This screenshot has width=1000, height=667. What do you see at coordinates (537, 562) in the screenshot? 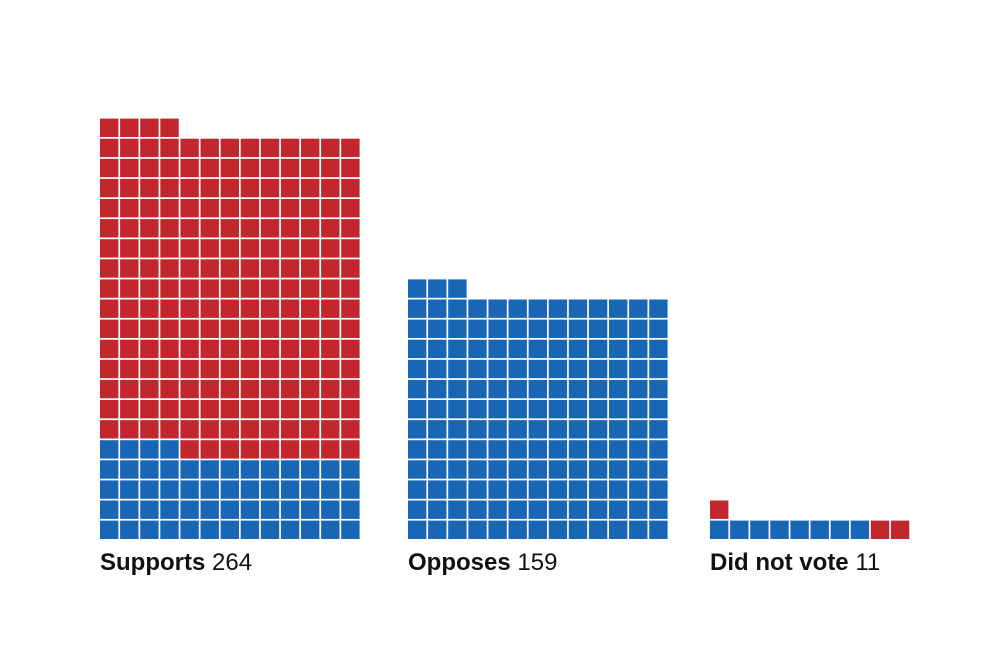
I see `group-count: 159` at bounding box center [537, 562].